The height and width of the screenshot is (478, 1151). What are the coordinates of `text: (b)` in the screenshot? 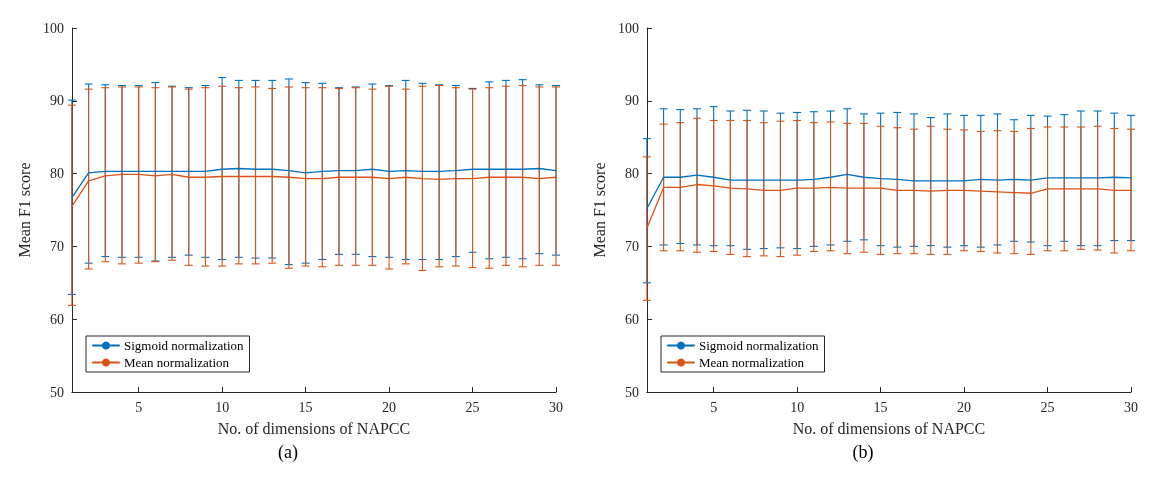 It's located at (863, 452).